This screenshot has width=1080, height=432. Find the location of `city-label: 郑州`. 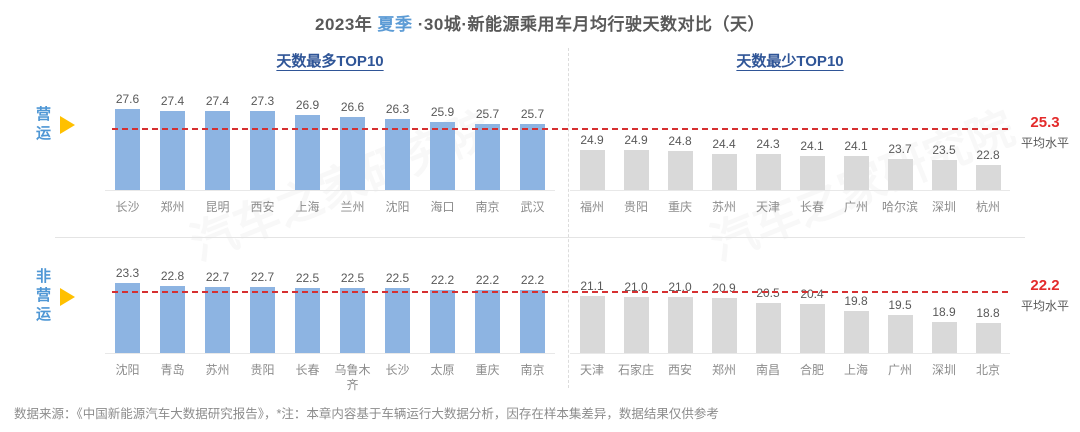

city-label: 郑州 is located at coordinates (723, 370).